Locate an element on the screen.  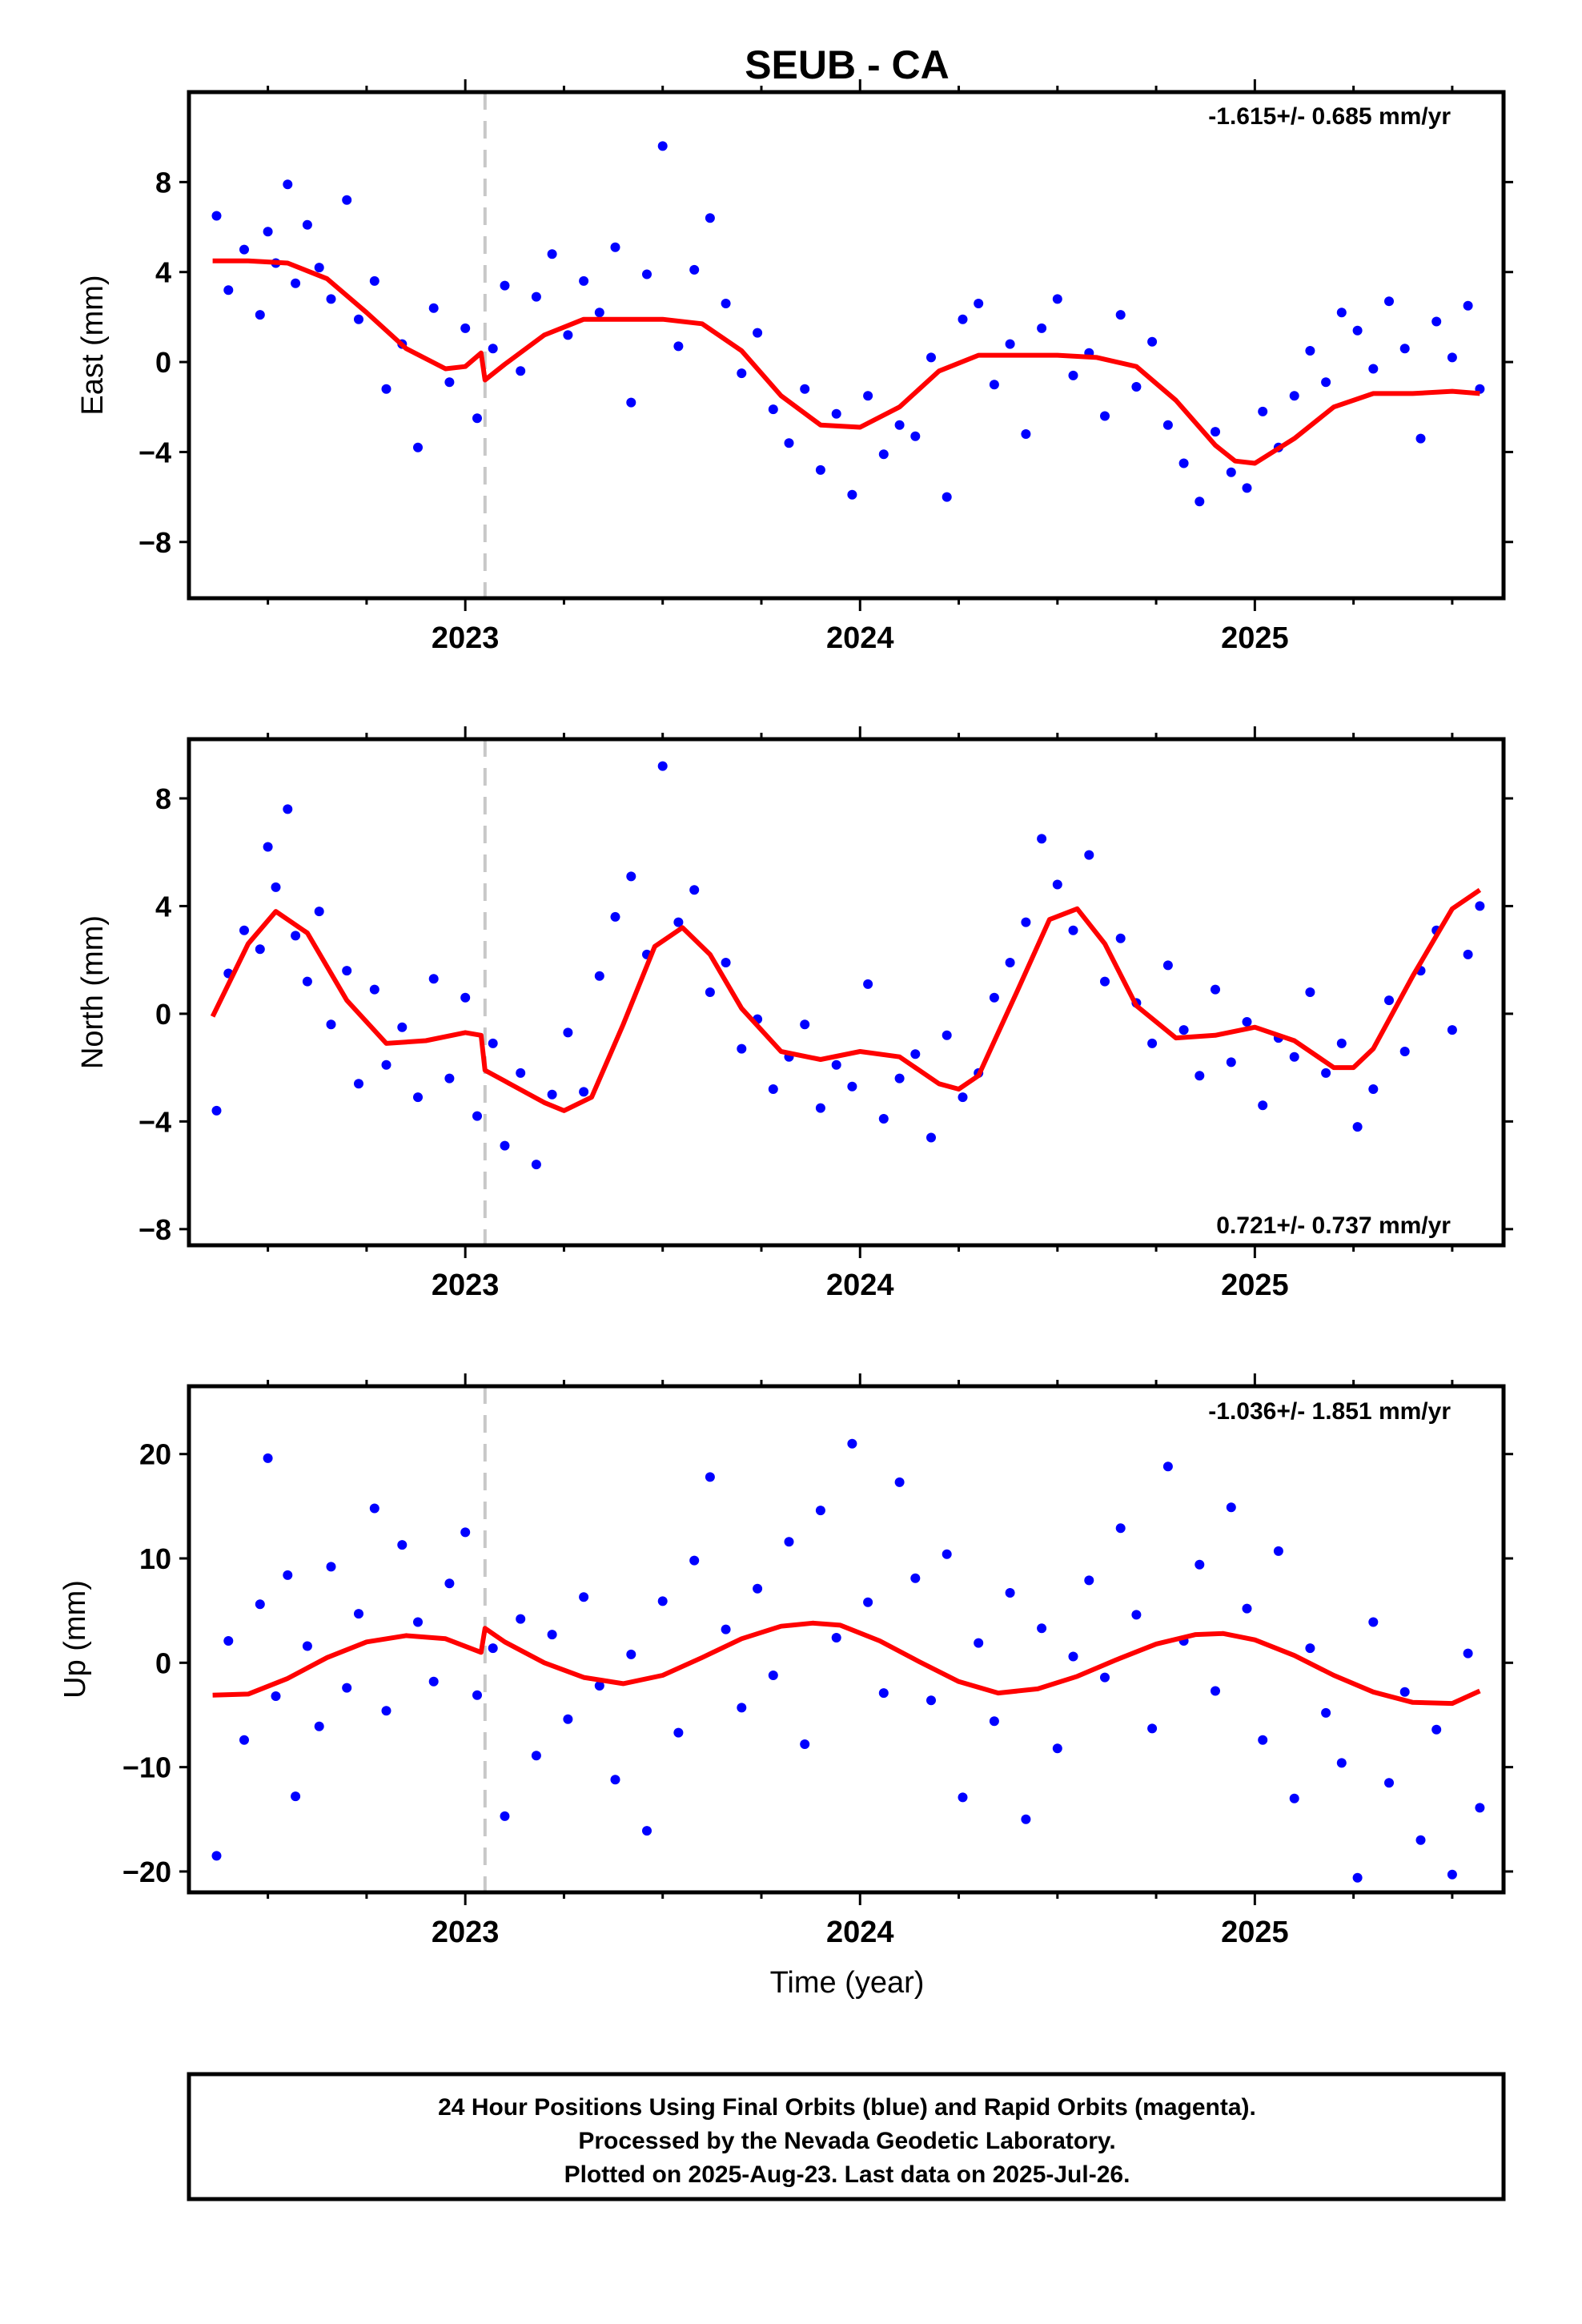
x-tick-label: 2024 is located at coordinates (860, 1285).